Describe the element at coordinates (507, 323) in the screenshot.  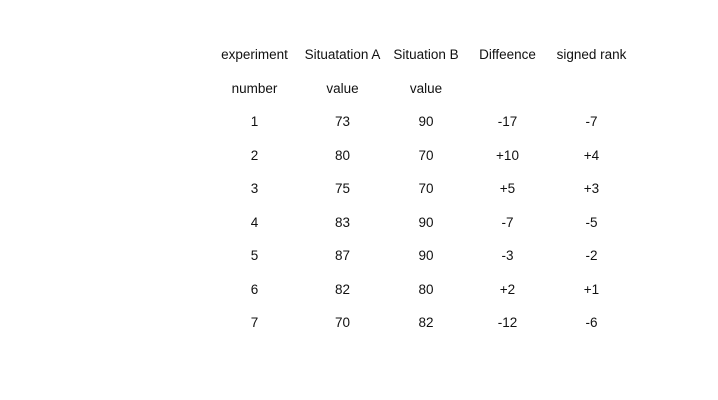
I see `cell-difference: -12` at that location.